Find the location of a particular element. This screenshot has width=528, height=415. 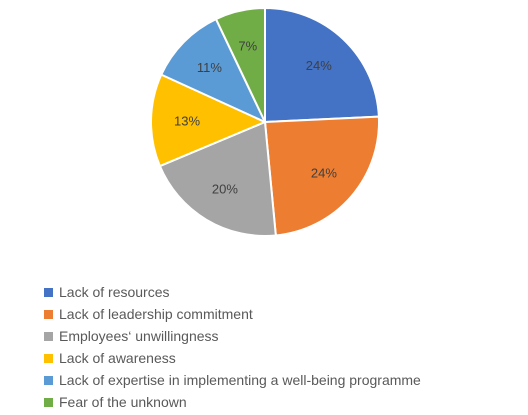

legend-label-3: Employees‘ unwillingness is located at coordinates (139, 336).